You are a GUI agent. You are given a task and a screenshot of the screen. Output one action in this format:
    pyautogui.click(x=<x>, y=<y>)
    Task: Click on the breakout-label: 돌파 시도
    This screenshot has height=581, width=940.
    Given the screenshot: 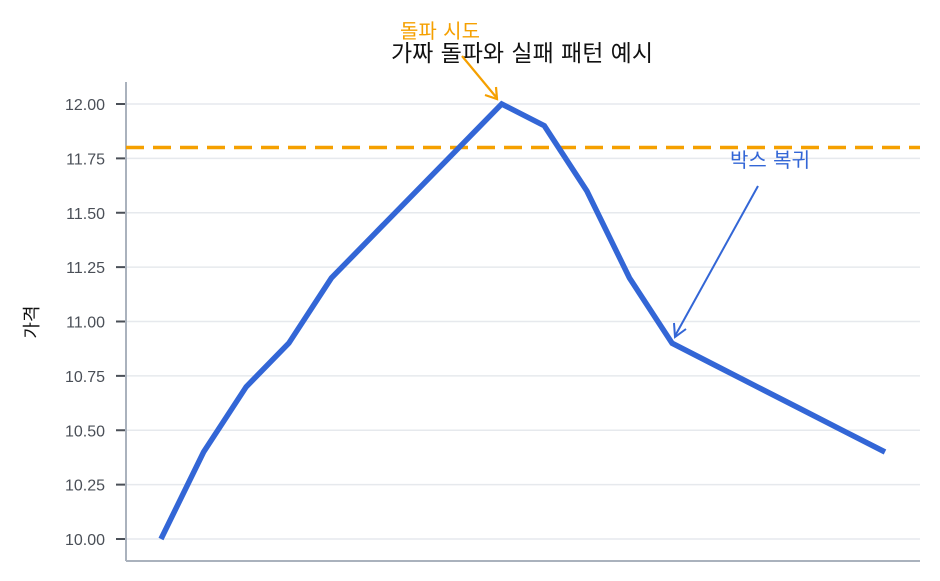 What is the action you would take?
    pyautogui.click(x=440, y=31)
    